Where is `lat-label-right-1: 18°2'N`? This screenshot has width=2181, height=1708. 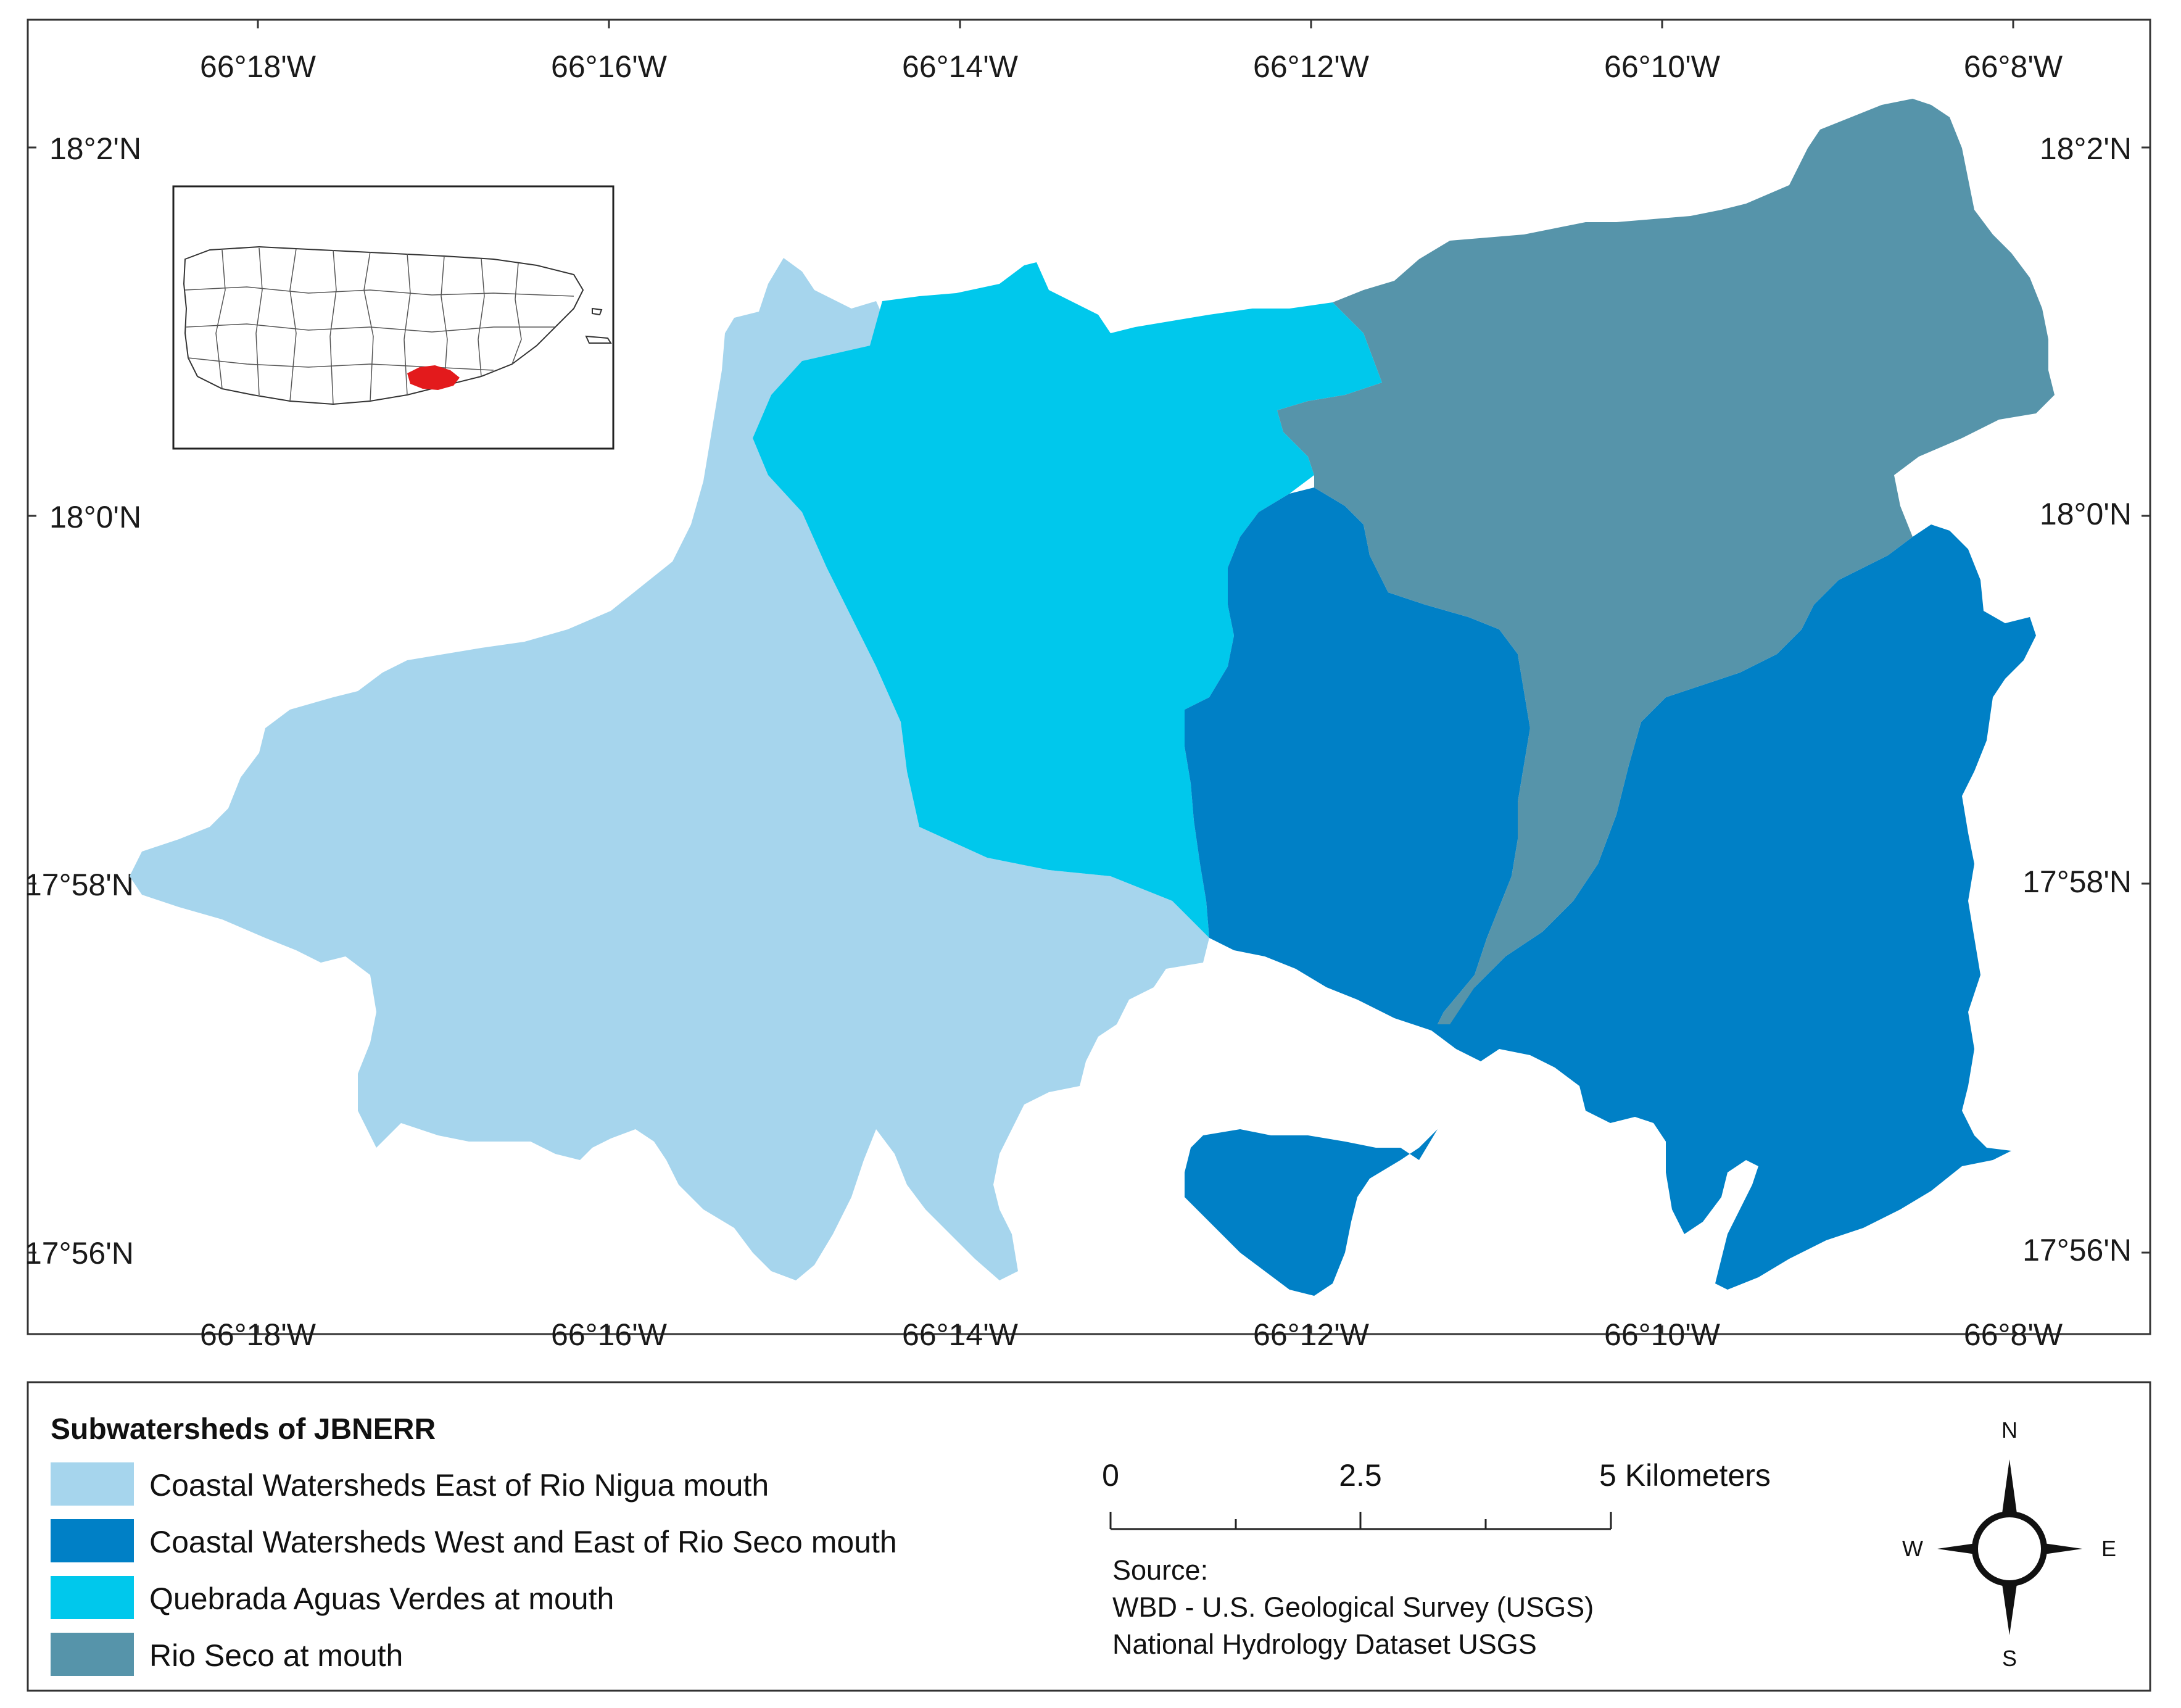
lat-label-right-1: 18°2'N is located at coordinates (2086, 148).